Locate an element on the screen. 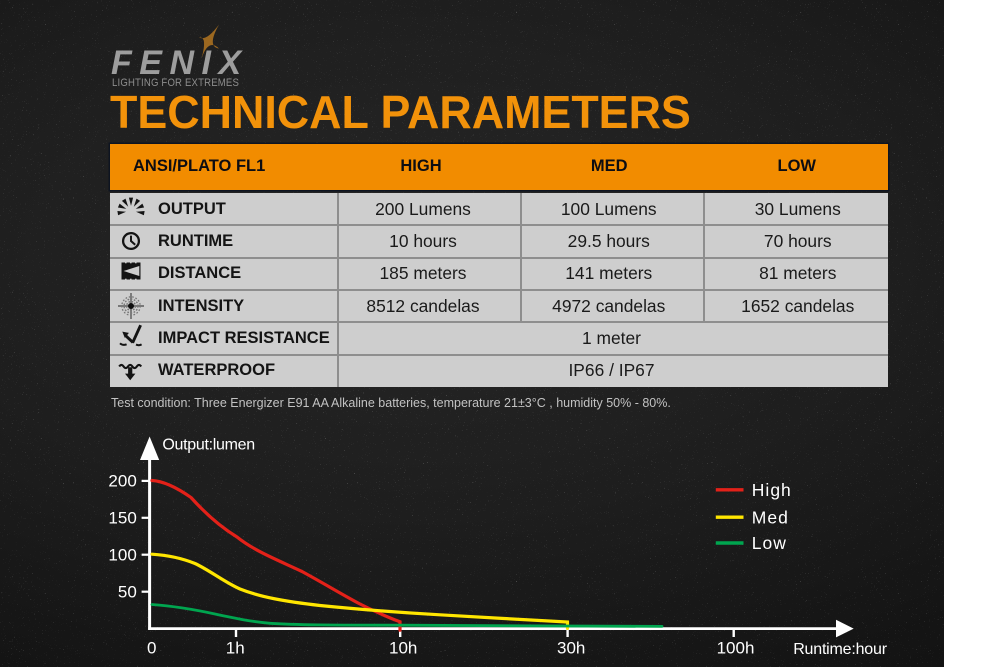  svg-text: 200 is located at coordinates (122, 481).